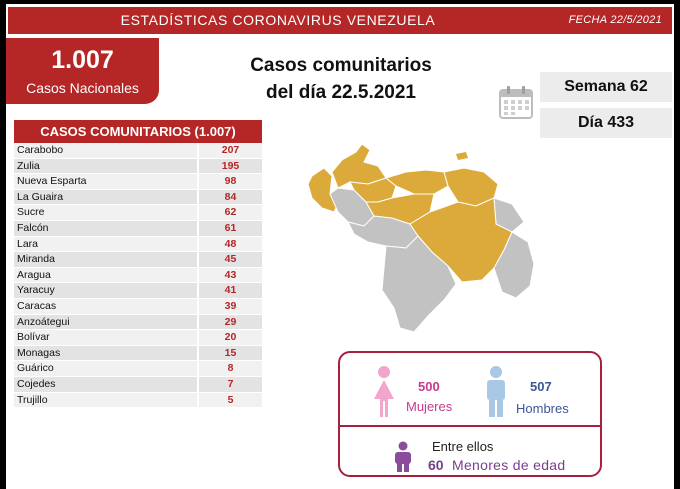  I want to click on state-name: Caracas, so click(37, 305).